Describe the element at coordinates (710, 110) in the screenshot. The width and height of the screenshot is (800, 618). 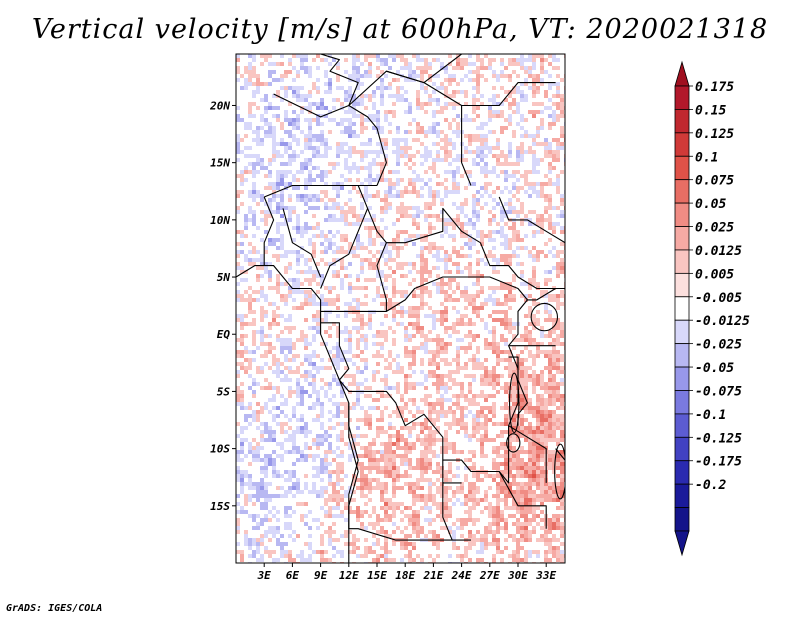
I see `colorbar-label: 0.15` at that location.